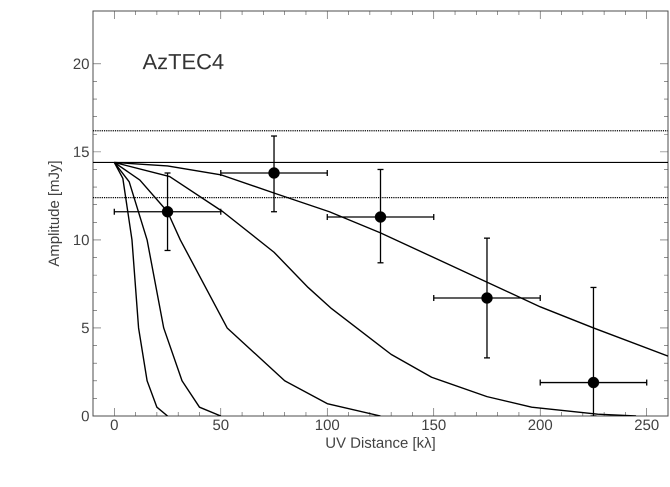 The height and width of the screenshot is (487, 670). Describe the element at coordinates (540, 425) in the screenshot. I see `x-tick-label: 200` at that location.